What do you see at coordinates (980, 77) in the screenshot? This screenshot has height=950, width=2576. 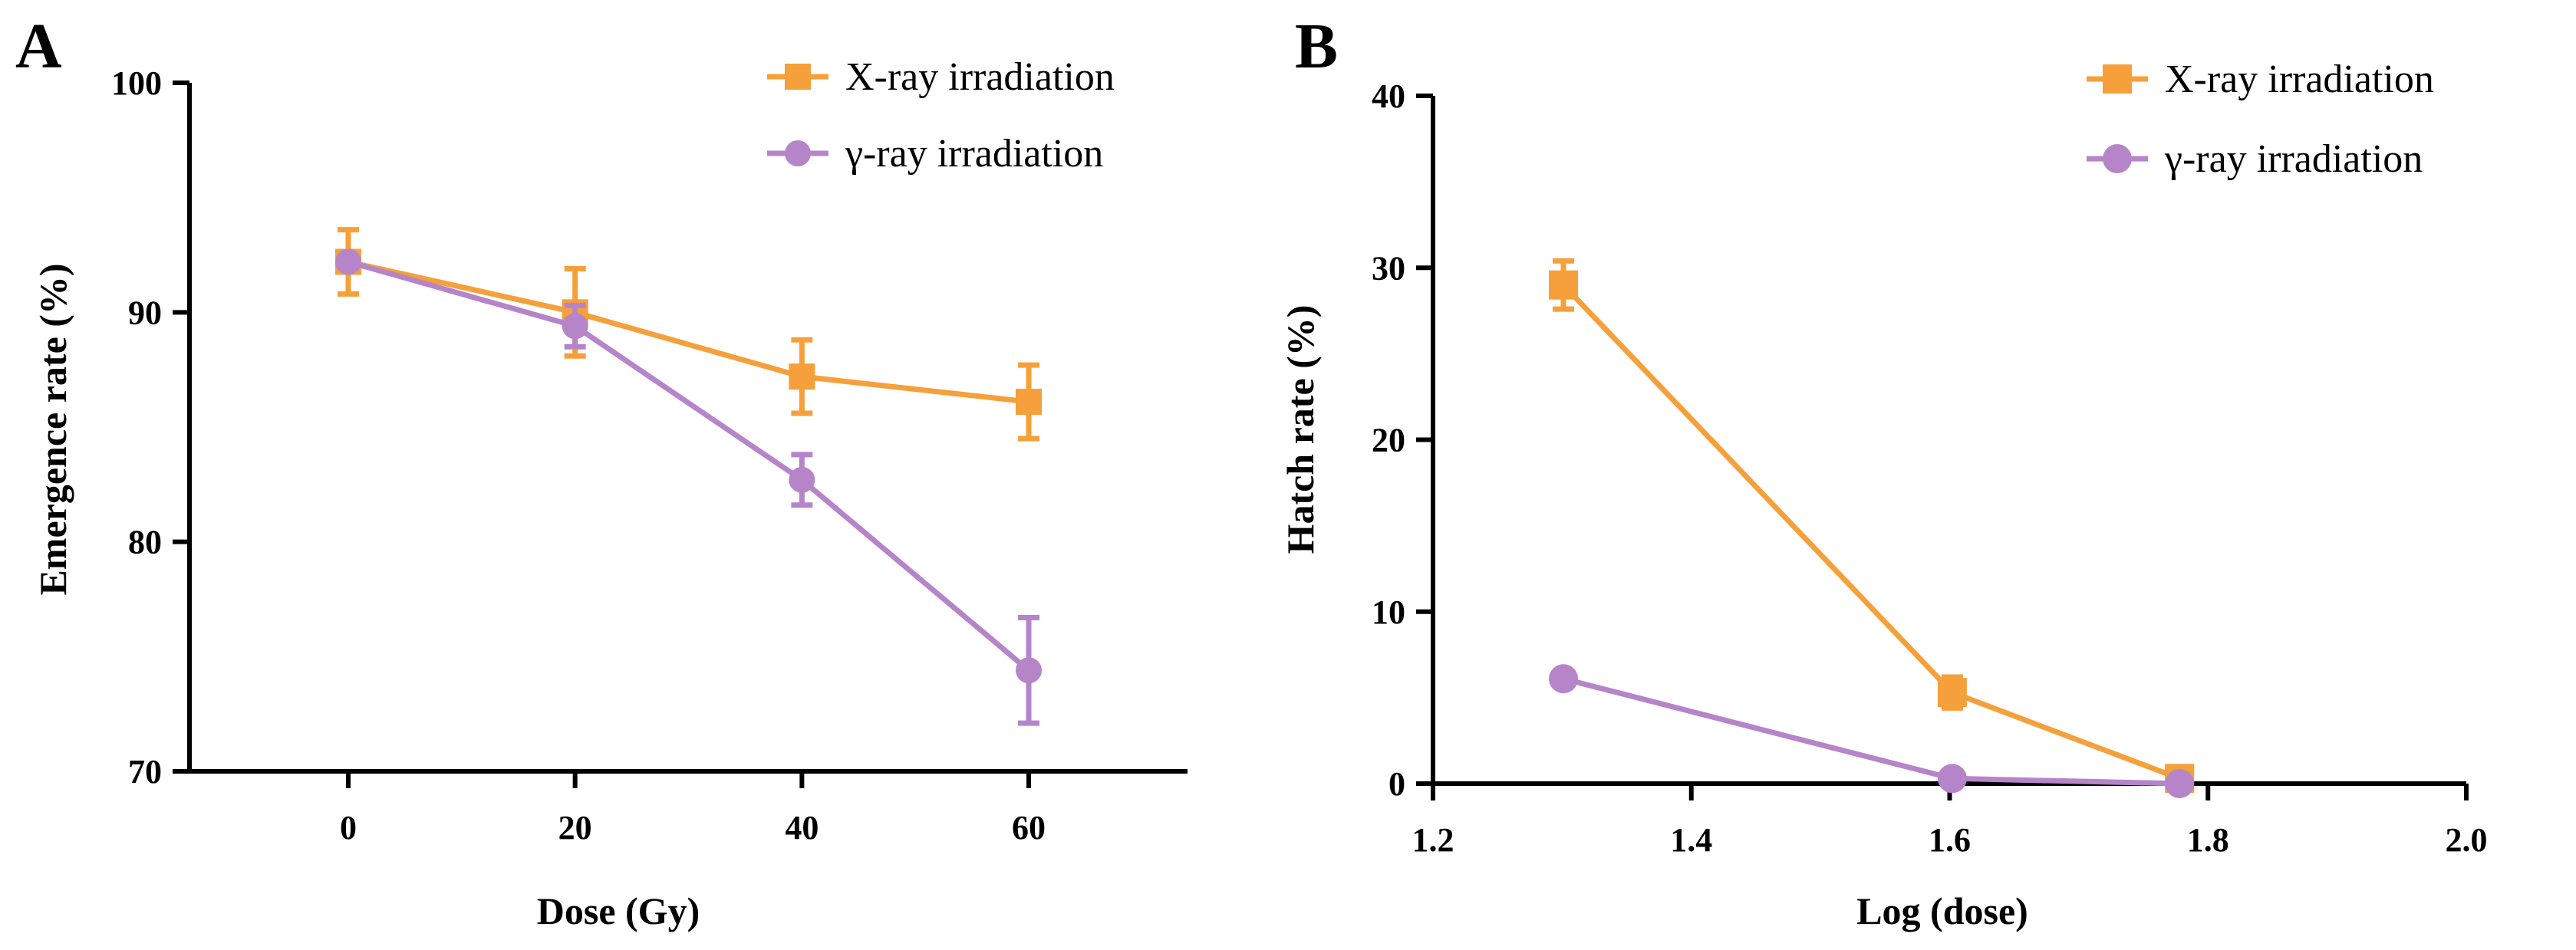 I see `panel-a-series-xray-legend-label: X-ray irradiation` at bounding box center [980, 77].